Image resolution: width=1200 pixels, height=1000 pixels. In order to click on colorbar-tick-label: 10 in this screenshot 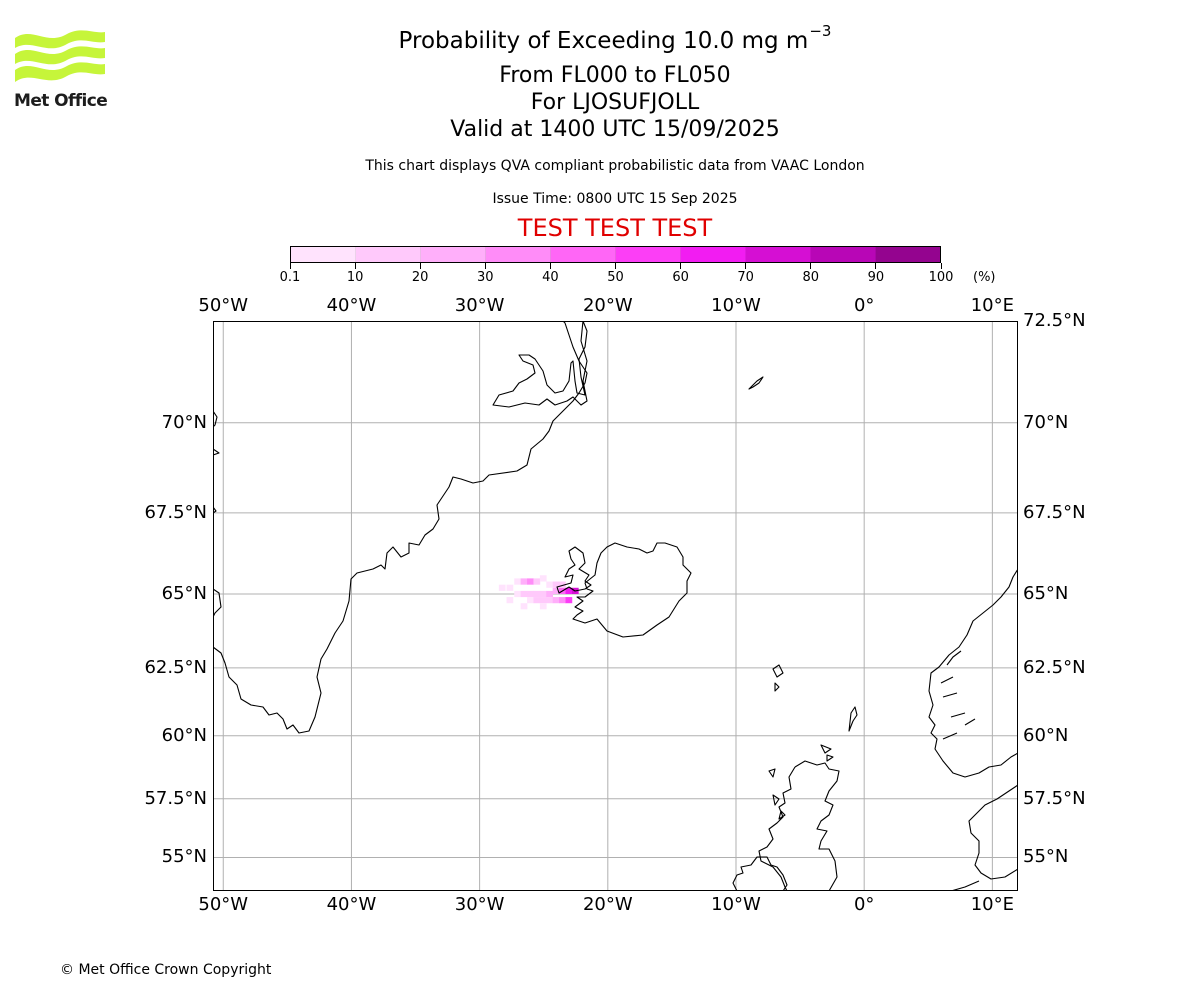, I will do `click(355, 277)`.